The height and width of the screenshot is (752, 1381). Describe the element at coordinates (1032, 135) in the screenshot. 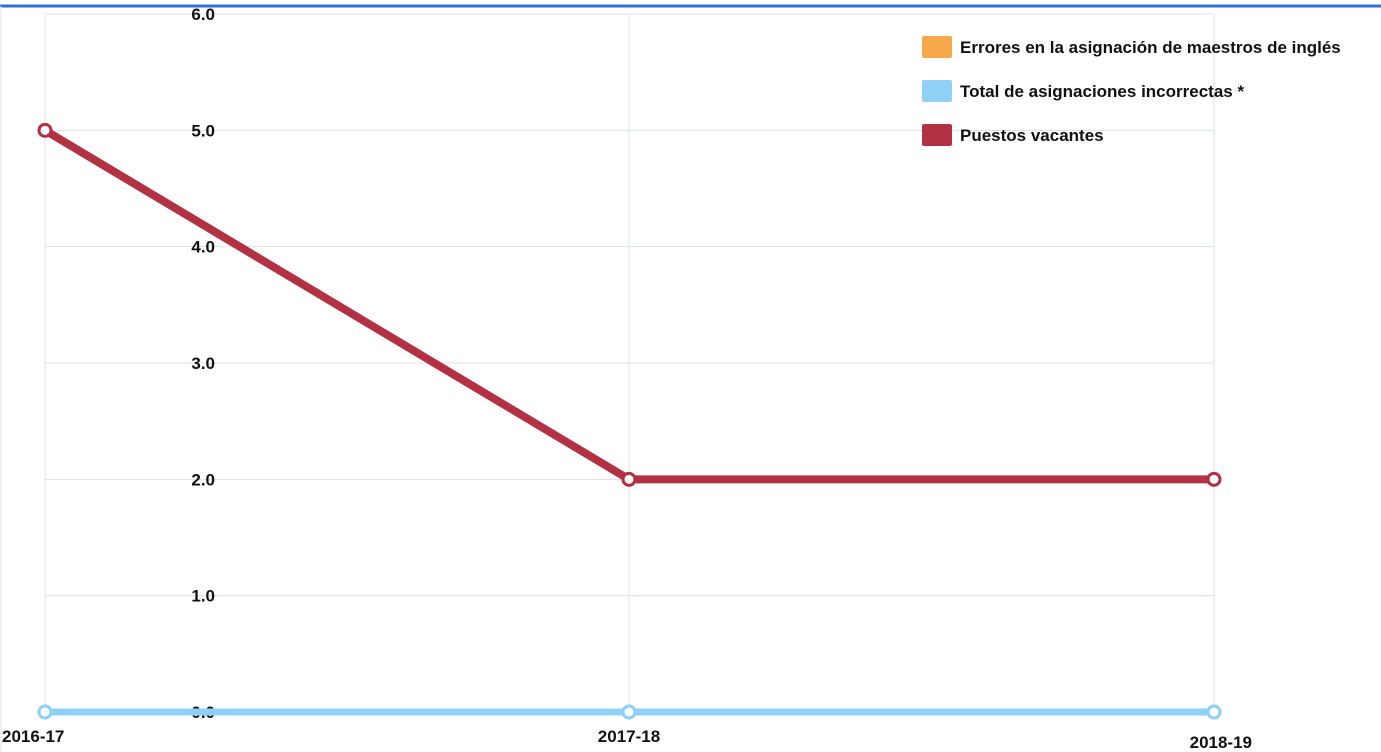

I see `legend-label-2: Puestos vacantes` at that location.